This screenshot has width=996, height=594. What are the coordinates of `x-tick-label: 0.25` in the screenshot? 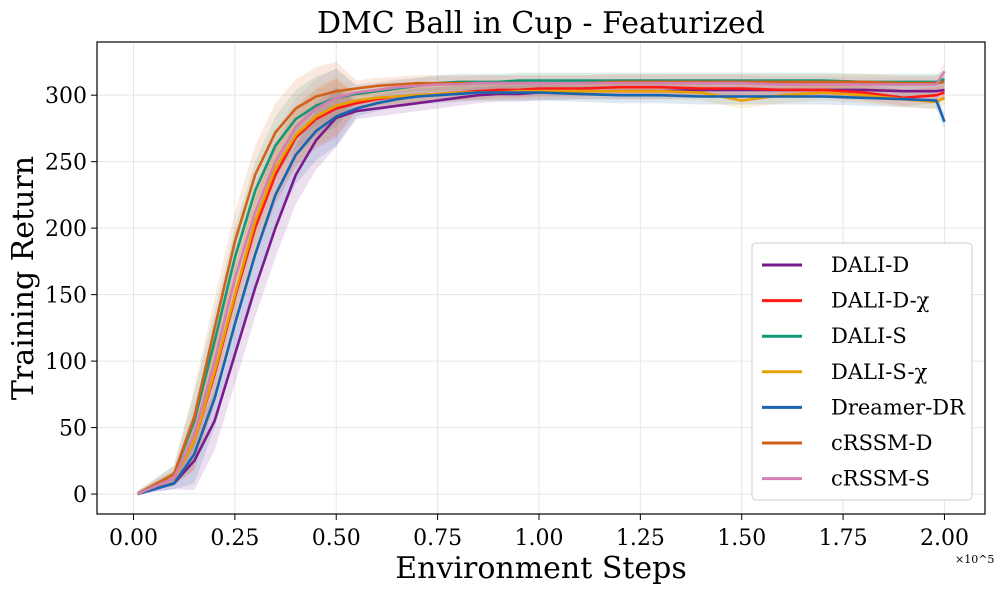 It's located at (234, 538).